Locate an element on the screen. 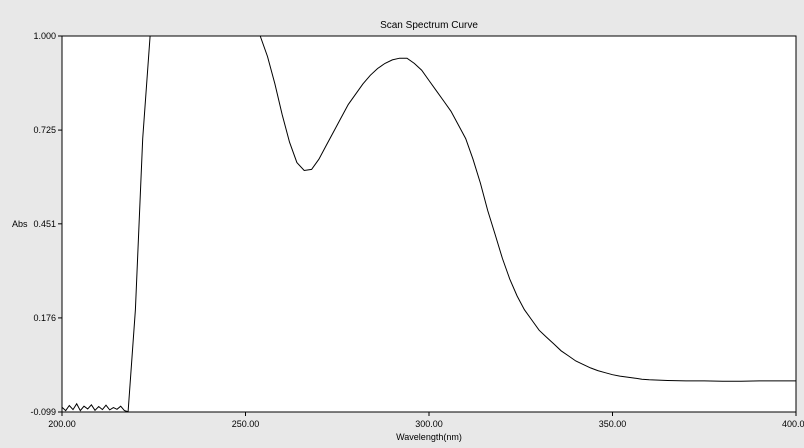 This screenshot has width=804, height=448. y-tick-label-4: -0.099 is located at coordinates (43, 412).